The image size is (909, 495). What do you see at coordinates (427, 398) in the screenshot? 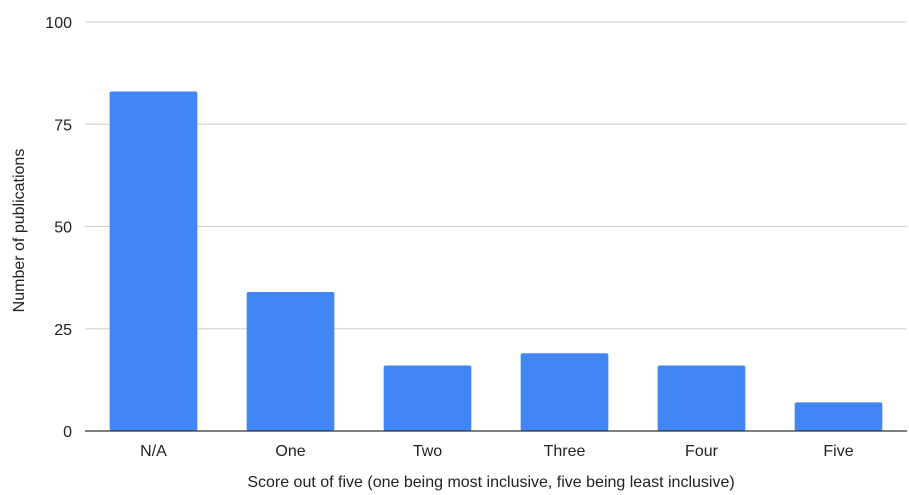
I see `bar-two` at bounding box center [427, 398].